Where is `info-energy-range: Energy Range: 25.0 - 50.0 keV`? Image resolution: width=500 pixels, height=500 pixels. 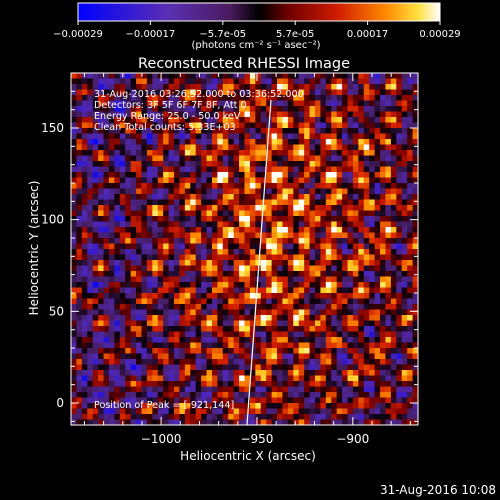 info-energy-range: Energy Range: 25.0 - 50.0 keV is located at coordinates (167, 116).